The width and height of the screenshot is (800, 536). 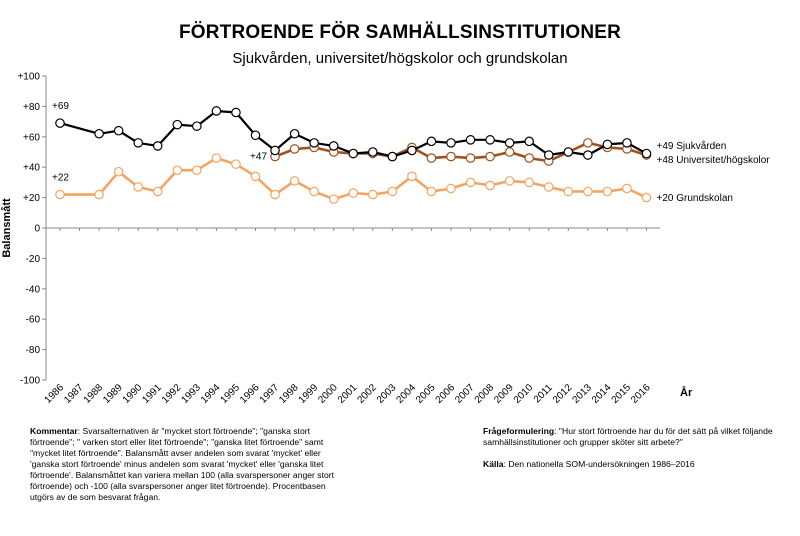 I want to click on x-tick-label: 2013, so click(x=582, y=394).